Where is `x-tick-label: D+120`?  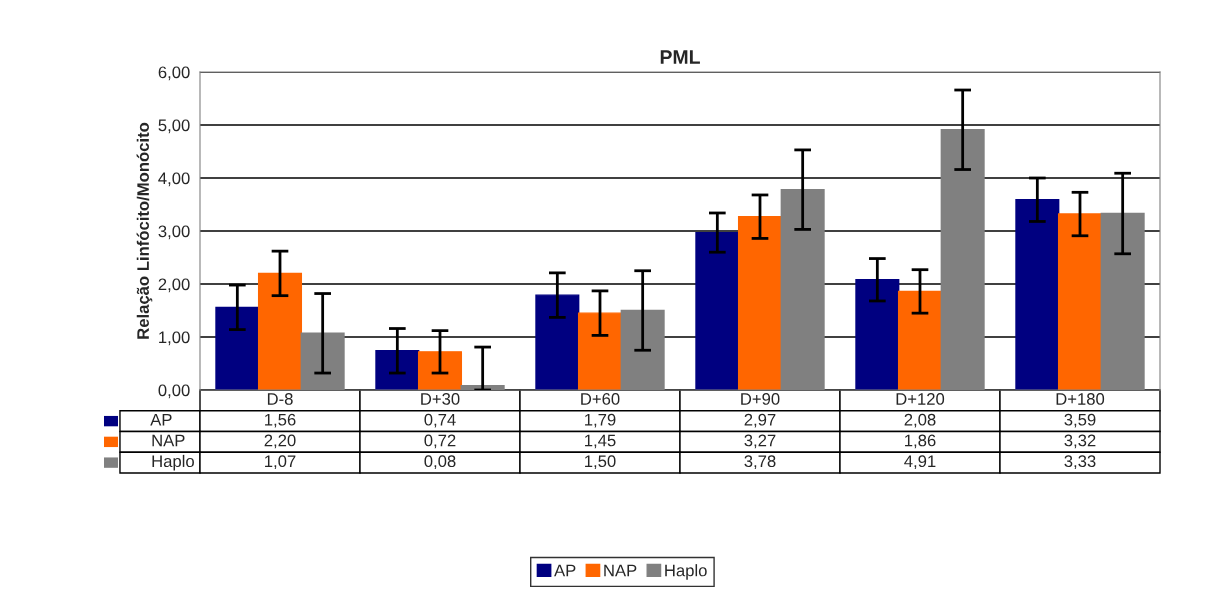 x-tick-label: D+120 is located at coordinates (920, 399).